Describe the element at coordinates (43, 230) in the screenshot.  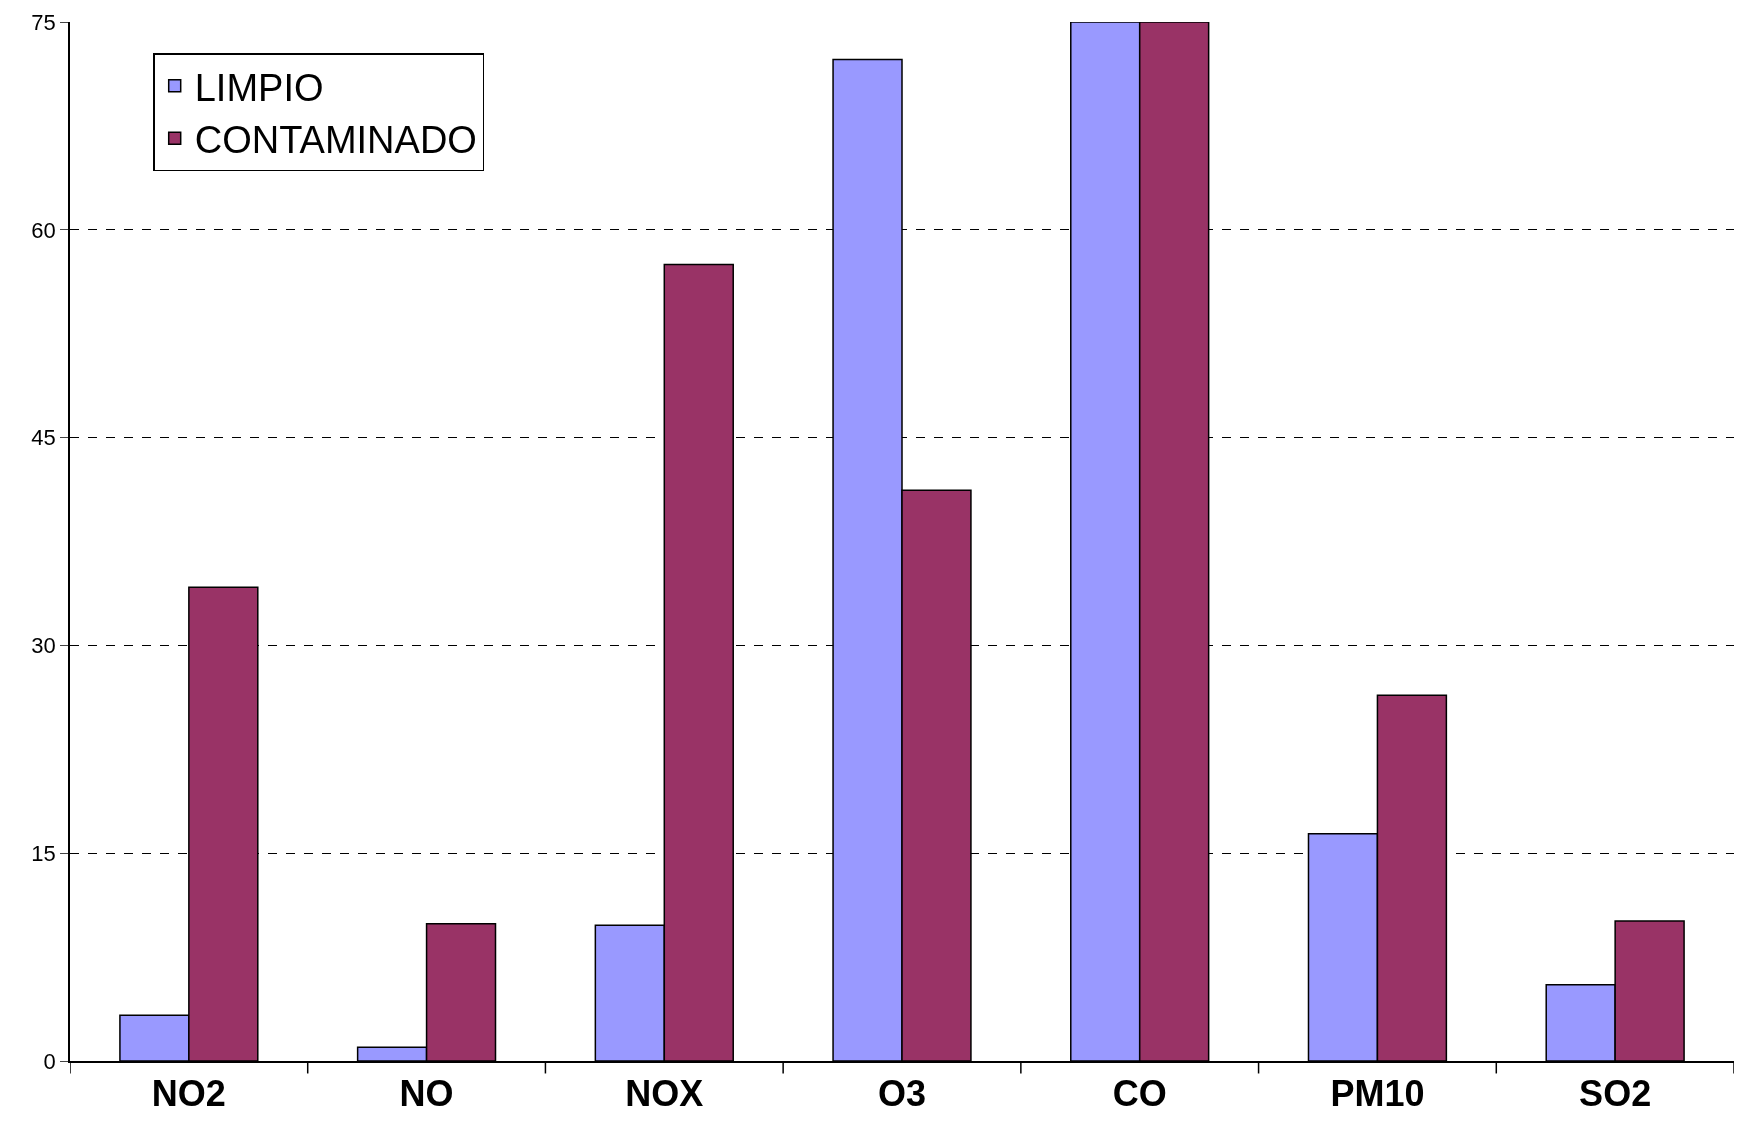
I see `y-tick-label: 60` at that location.